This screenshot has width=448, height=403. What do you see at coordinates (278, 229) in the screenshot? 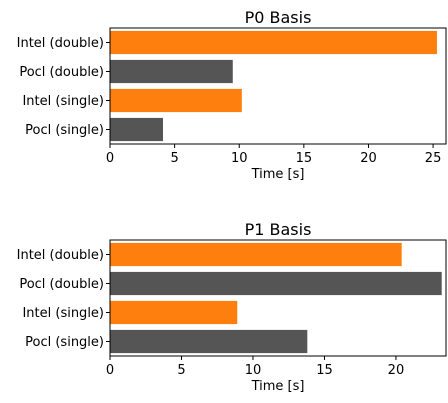
I see `chart-title: P1 Basis` at bounding box center [278, 229].